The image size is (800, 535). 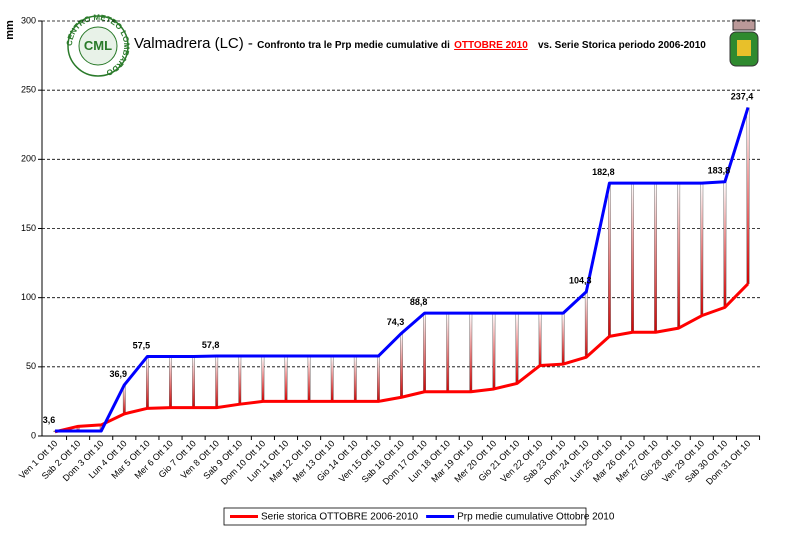 I want to click on data-label: 3,6, so click(x=49, y=420).